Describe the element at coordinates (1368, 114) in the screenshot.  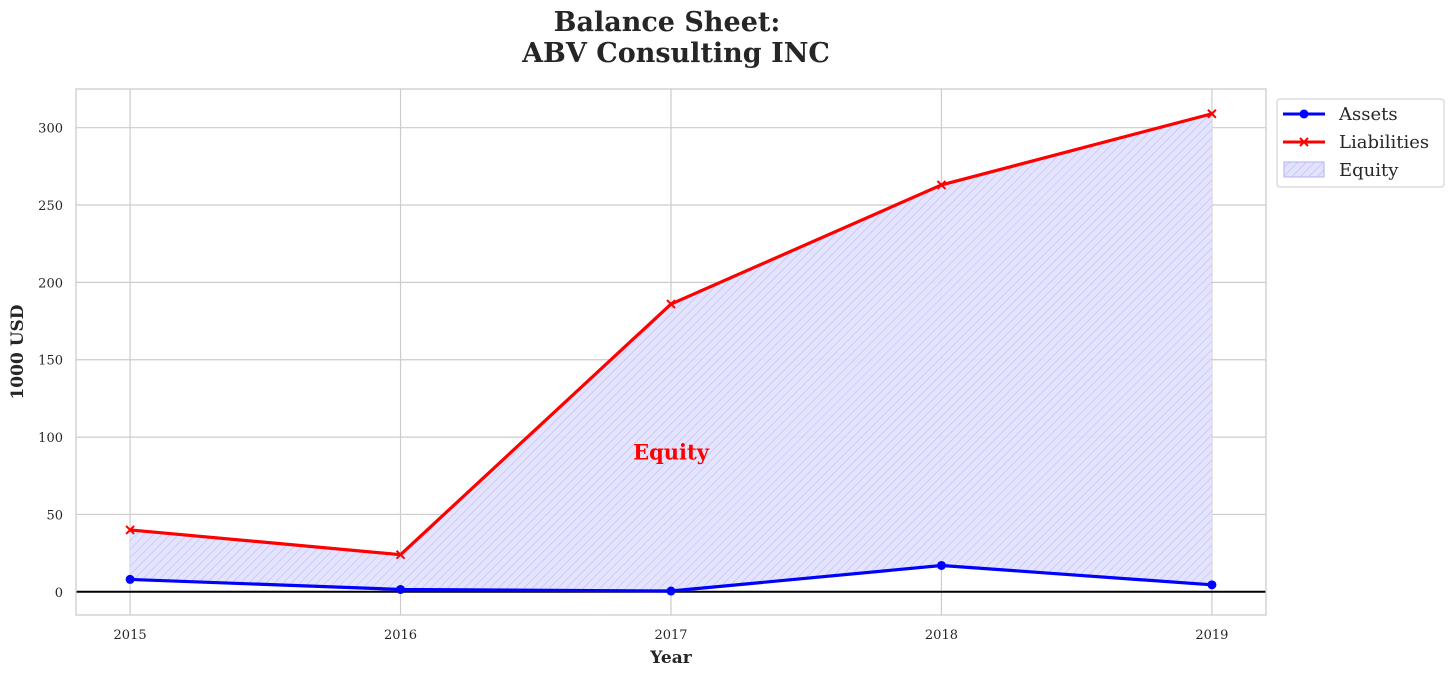
I see `legend-assets-label: Assets` at that location.